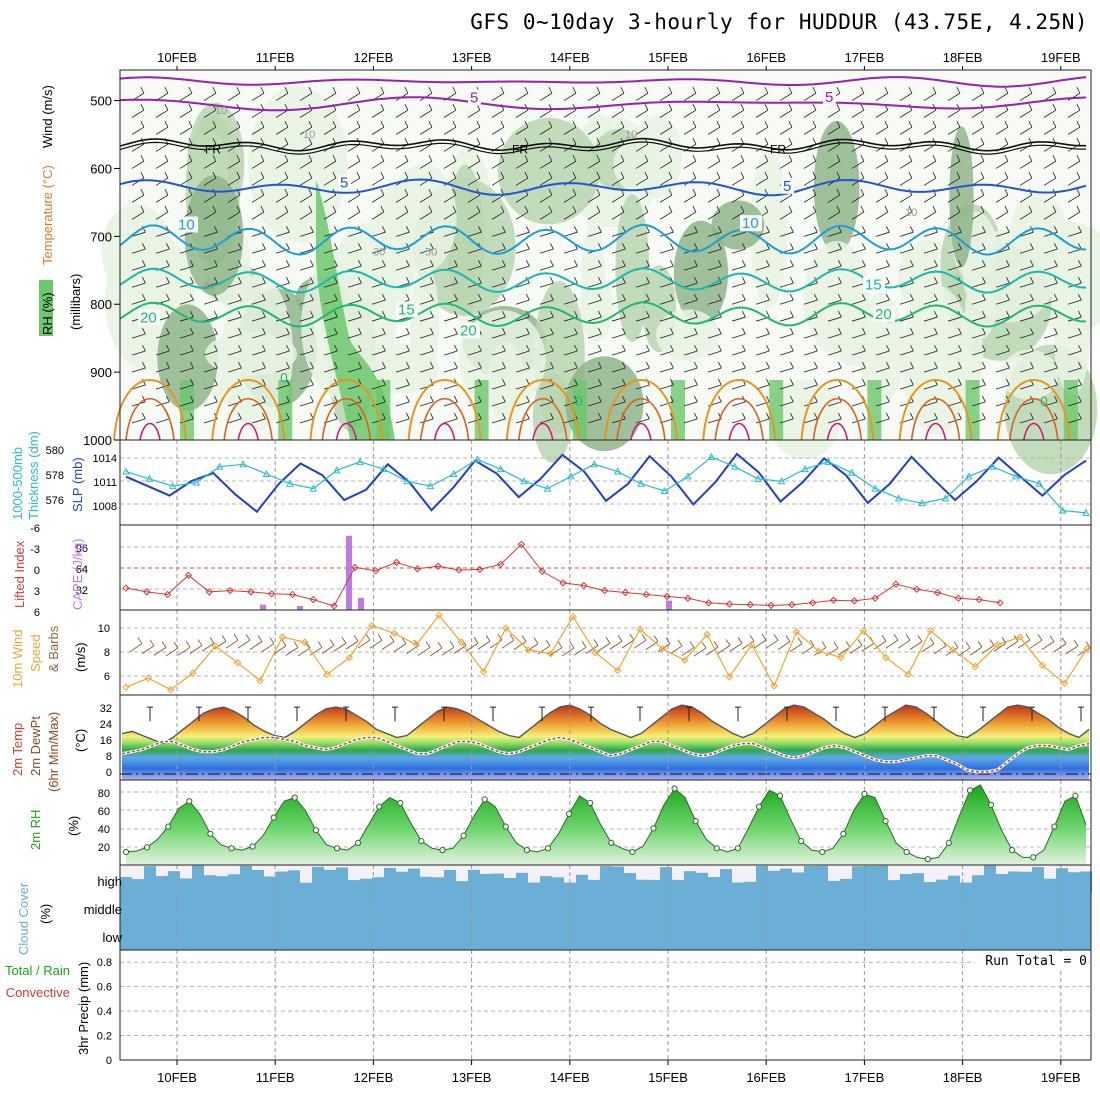  Describe the element at coordinates (97, 440) in the screenshot. I see `pressure-label: 1000` at that location.